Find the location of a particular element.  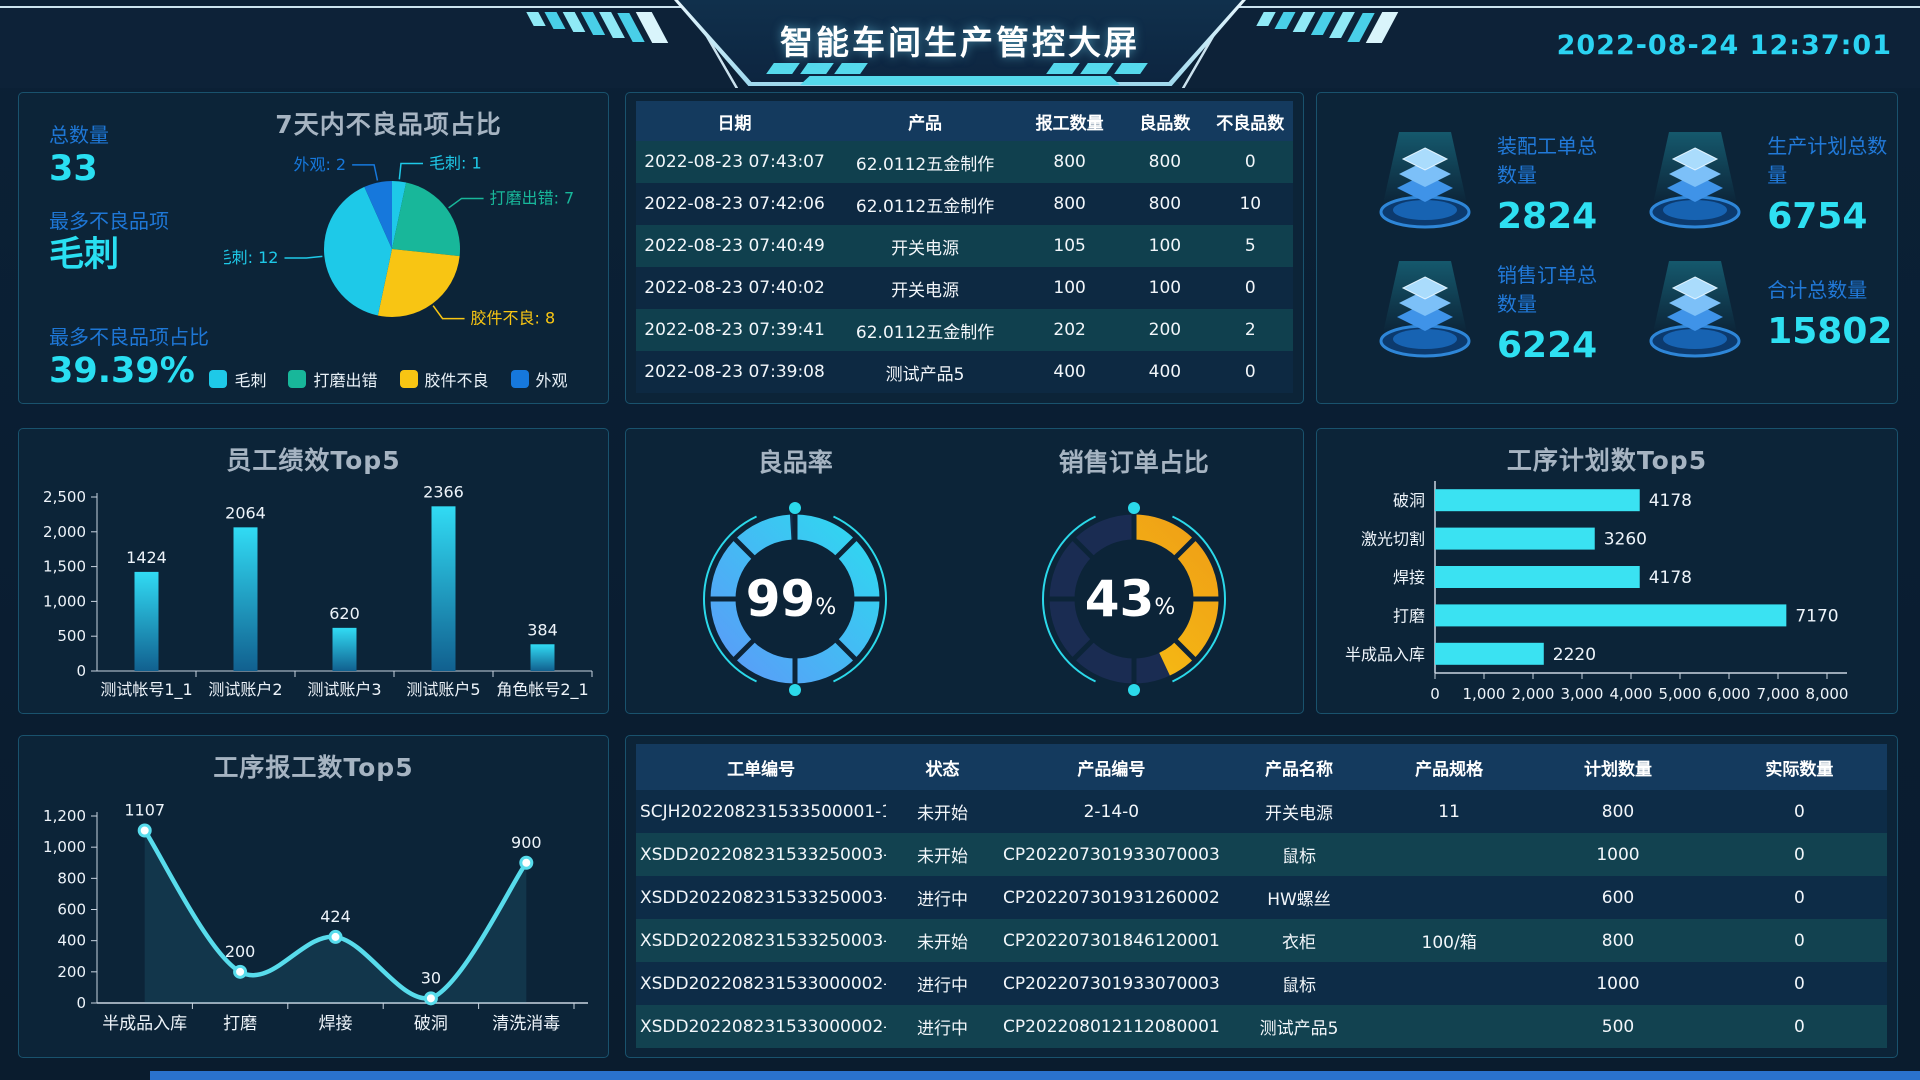

x-tick-label: 1,000 is located at coordinates (1484, 694).